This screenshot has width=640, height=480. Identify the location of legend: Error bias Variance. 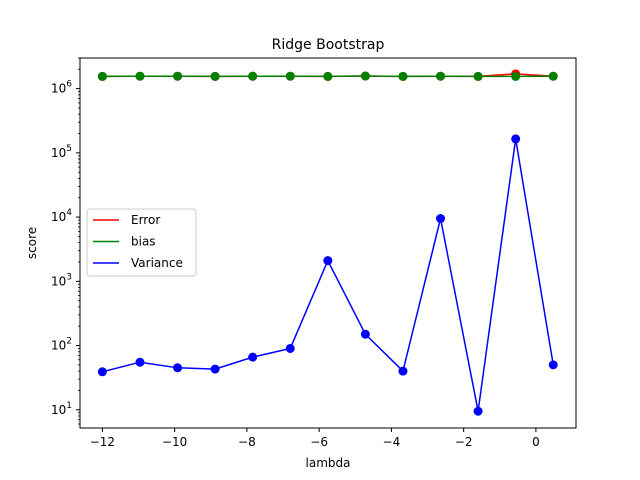
(141, 242).